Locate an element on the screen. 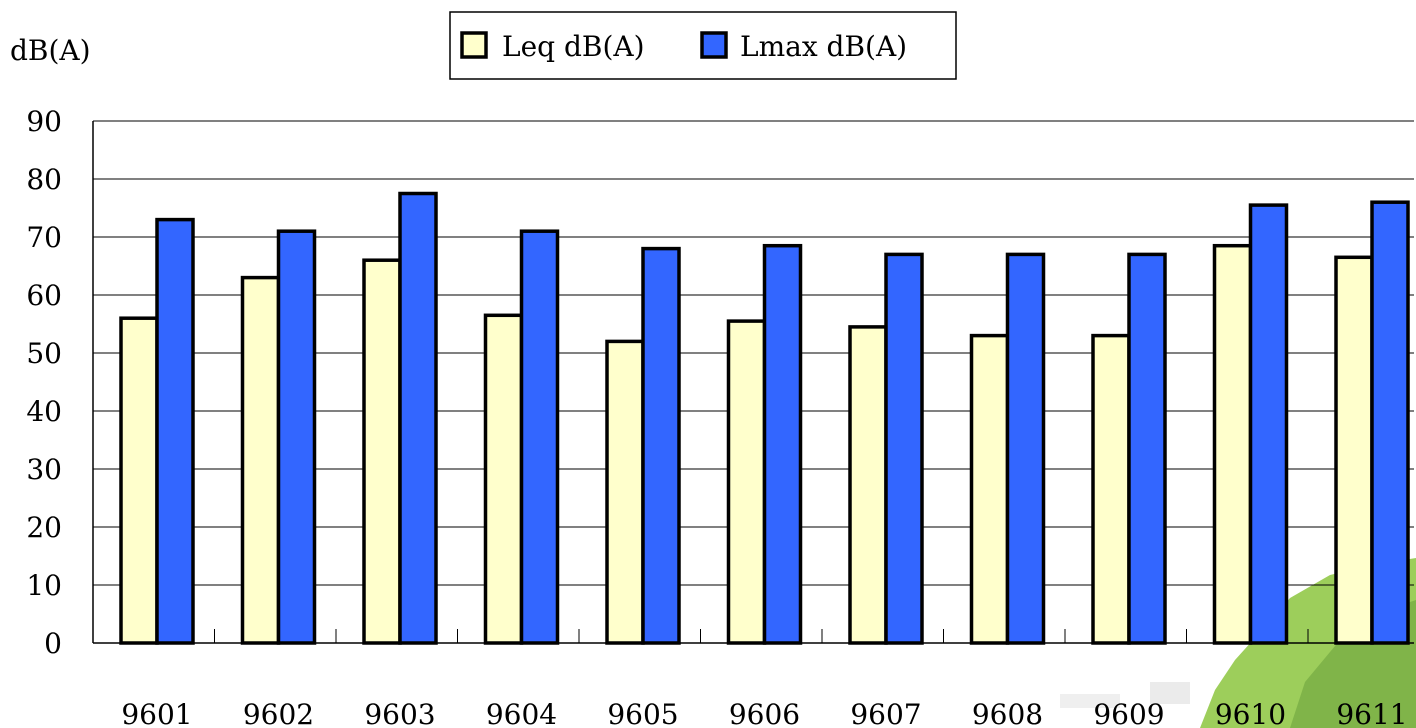  y-tick-label: 30 is located at coordinates (44, 469).